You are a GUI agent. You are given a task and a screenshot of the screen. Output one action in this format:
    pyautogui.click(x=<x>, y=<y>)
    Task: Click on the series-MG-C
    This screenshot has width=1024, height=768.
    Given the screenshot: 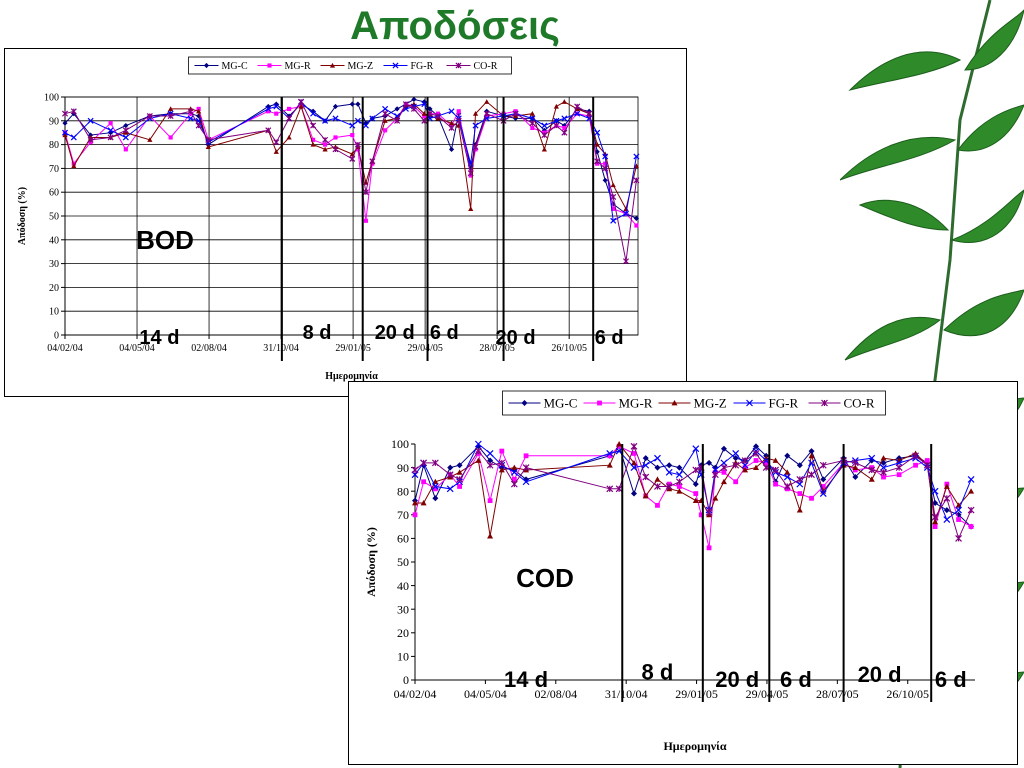 What is the action you would take?
    pyautogui.click(x=693, y=486)
    